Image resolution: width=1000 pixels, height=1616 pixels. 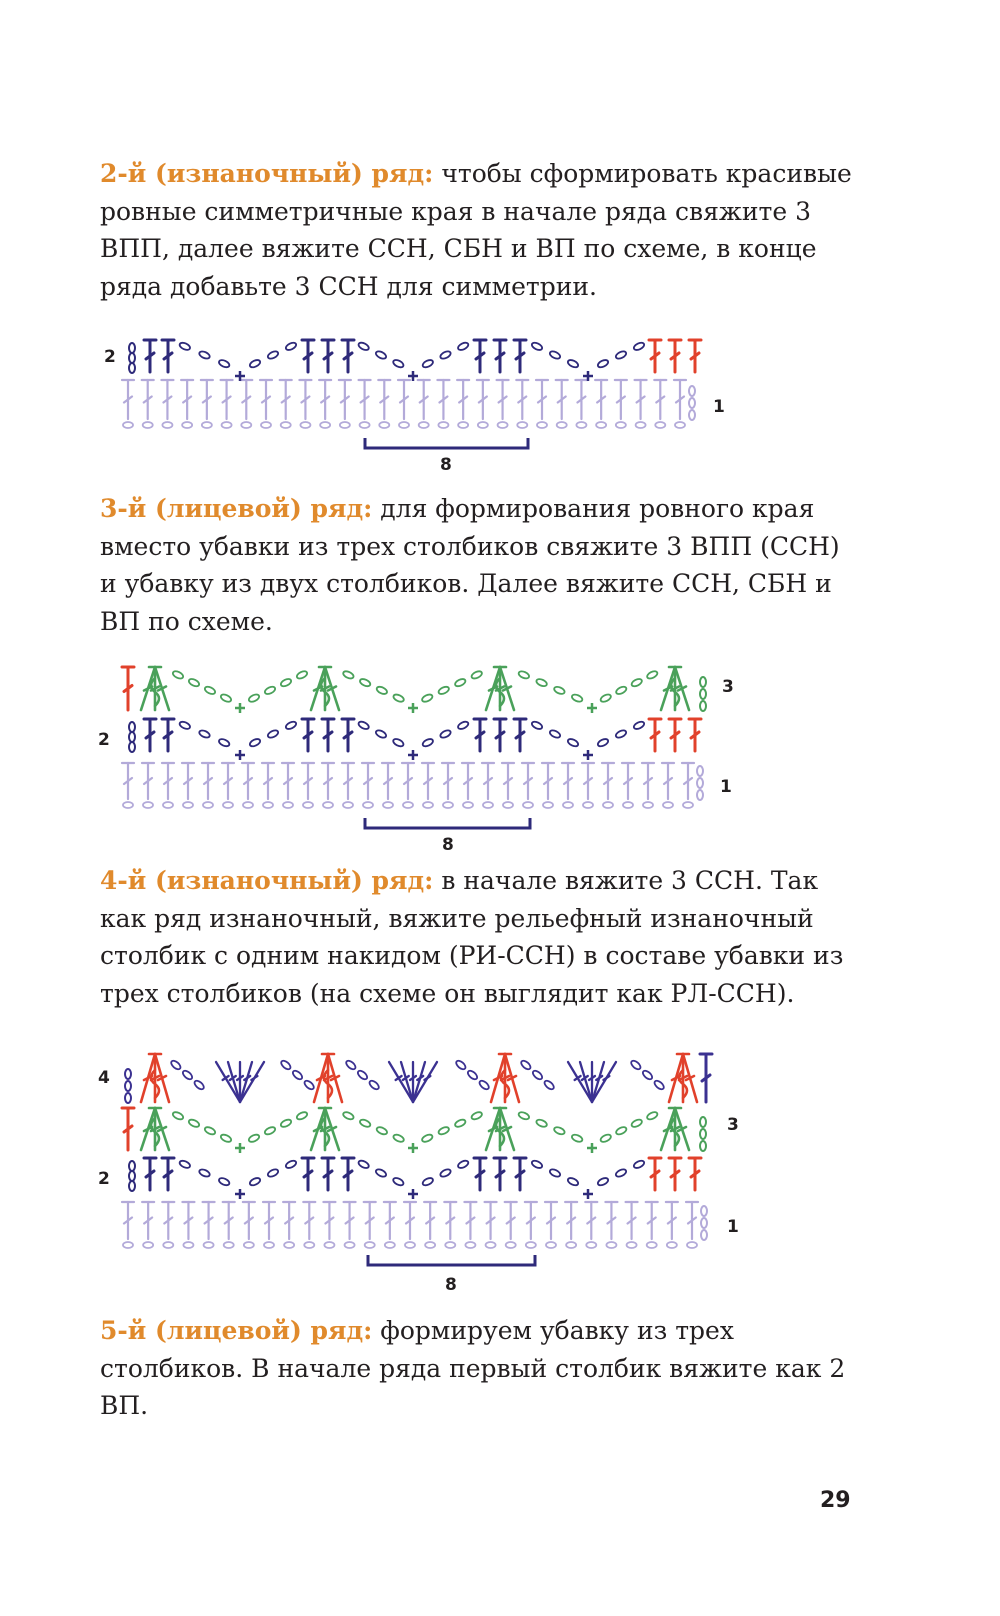 I want to click on decrease-cluster-stitch, so click(x=505, y=1078).